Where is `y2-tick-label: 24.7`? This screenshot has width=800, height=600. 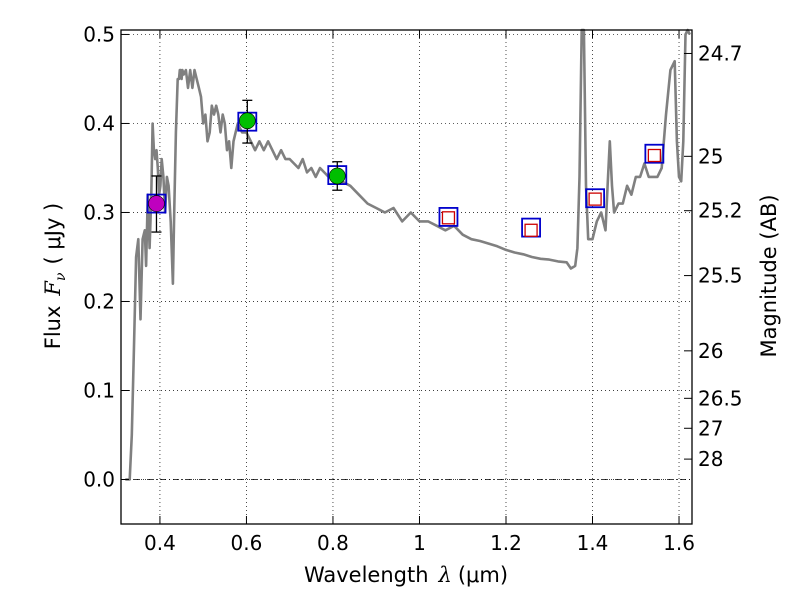
y2-tick-label: 24.7 is located at coordinates (720, 53).